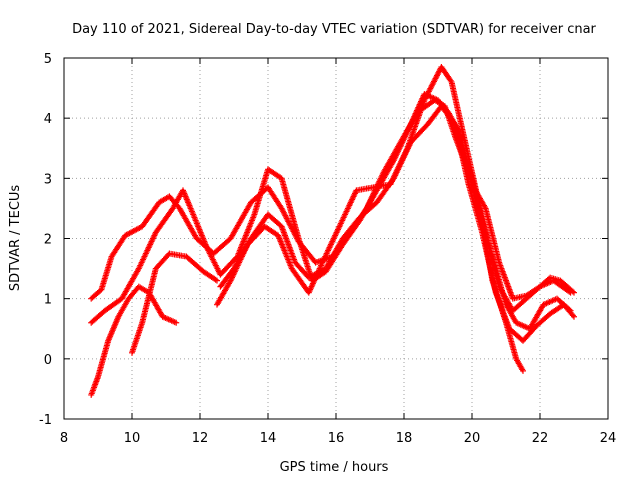  I want to click on x-tick-label: 16, so click(336, 438).